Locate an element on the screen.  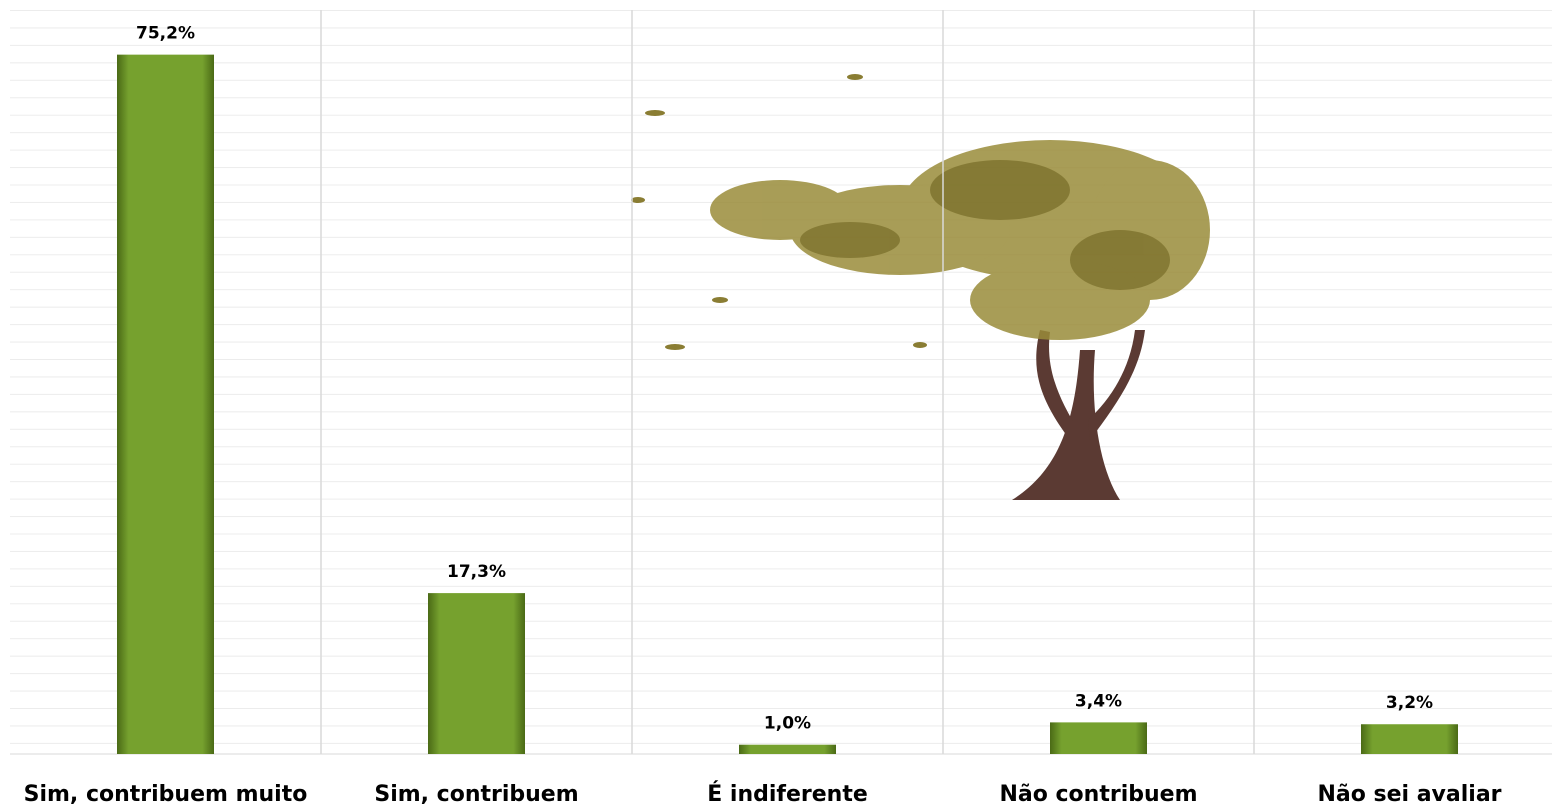
x-tick-label: É indiferente is located at coordinates (787, 793).